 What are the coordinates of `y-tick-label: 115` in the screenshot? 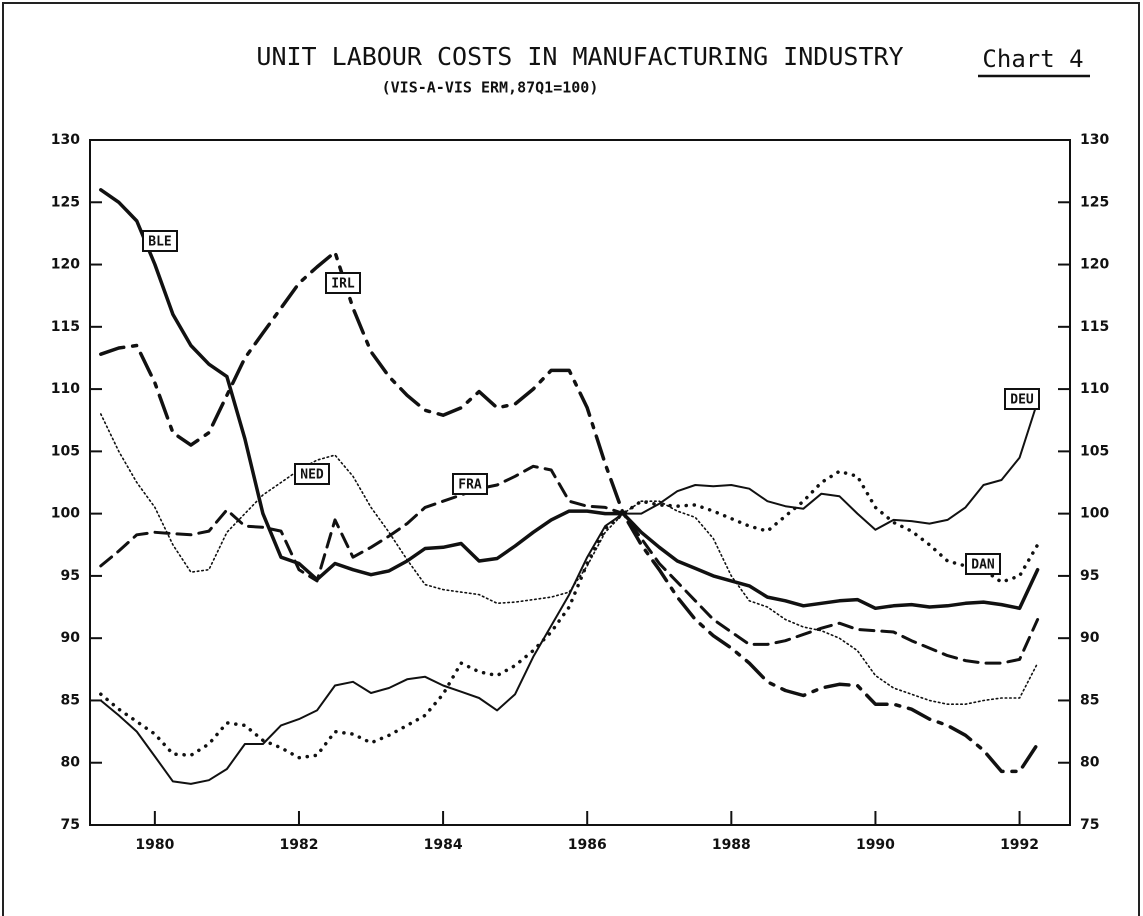 It's located at (65, 327).